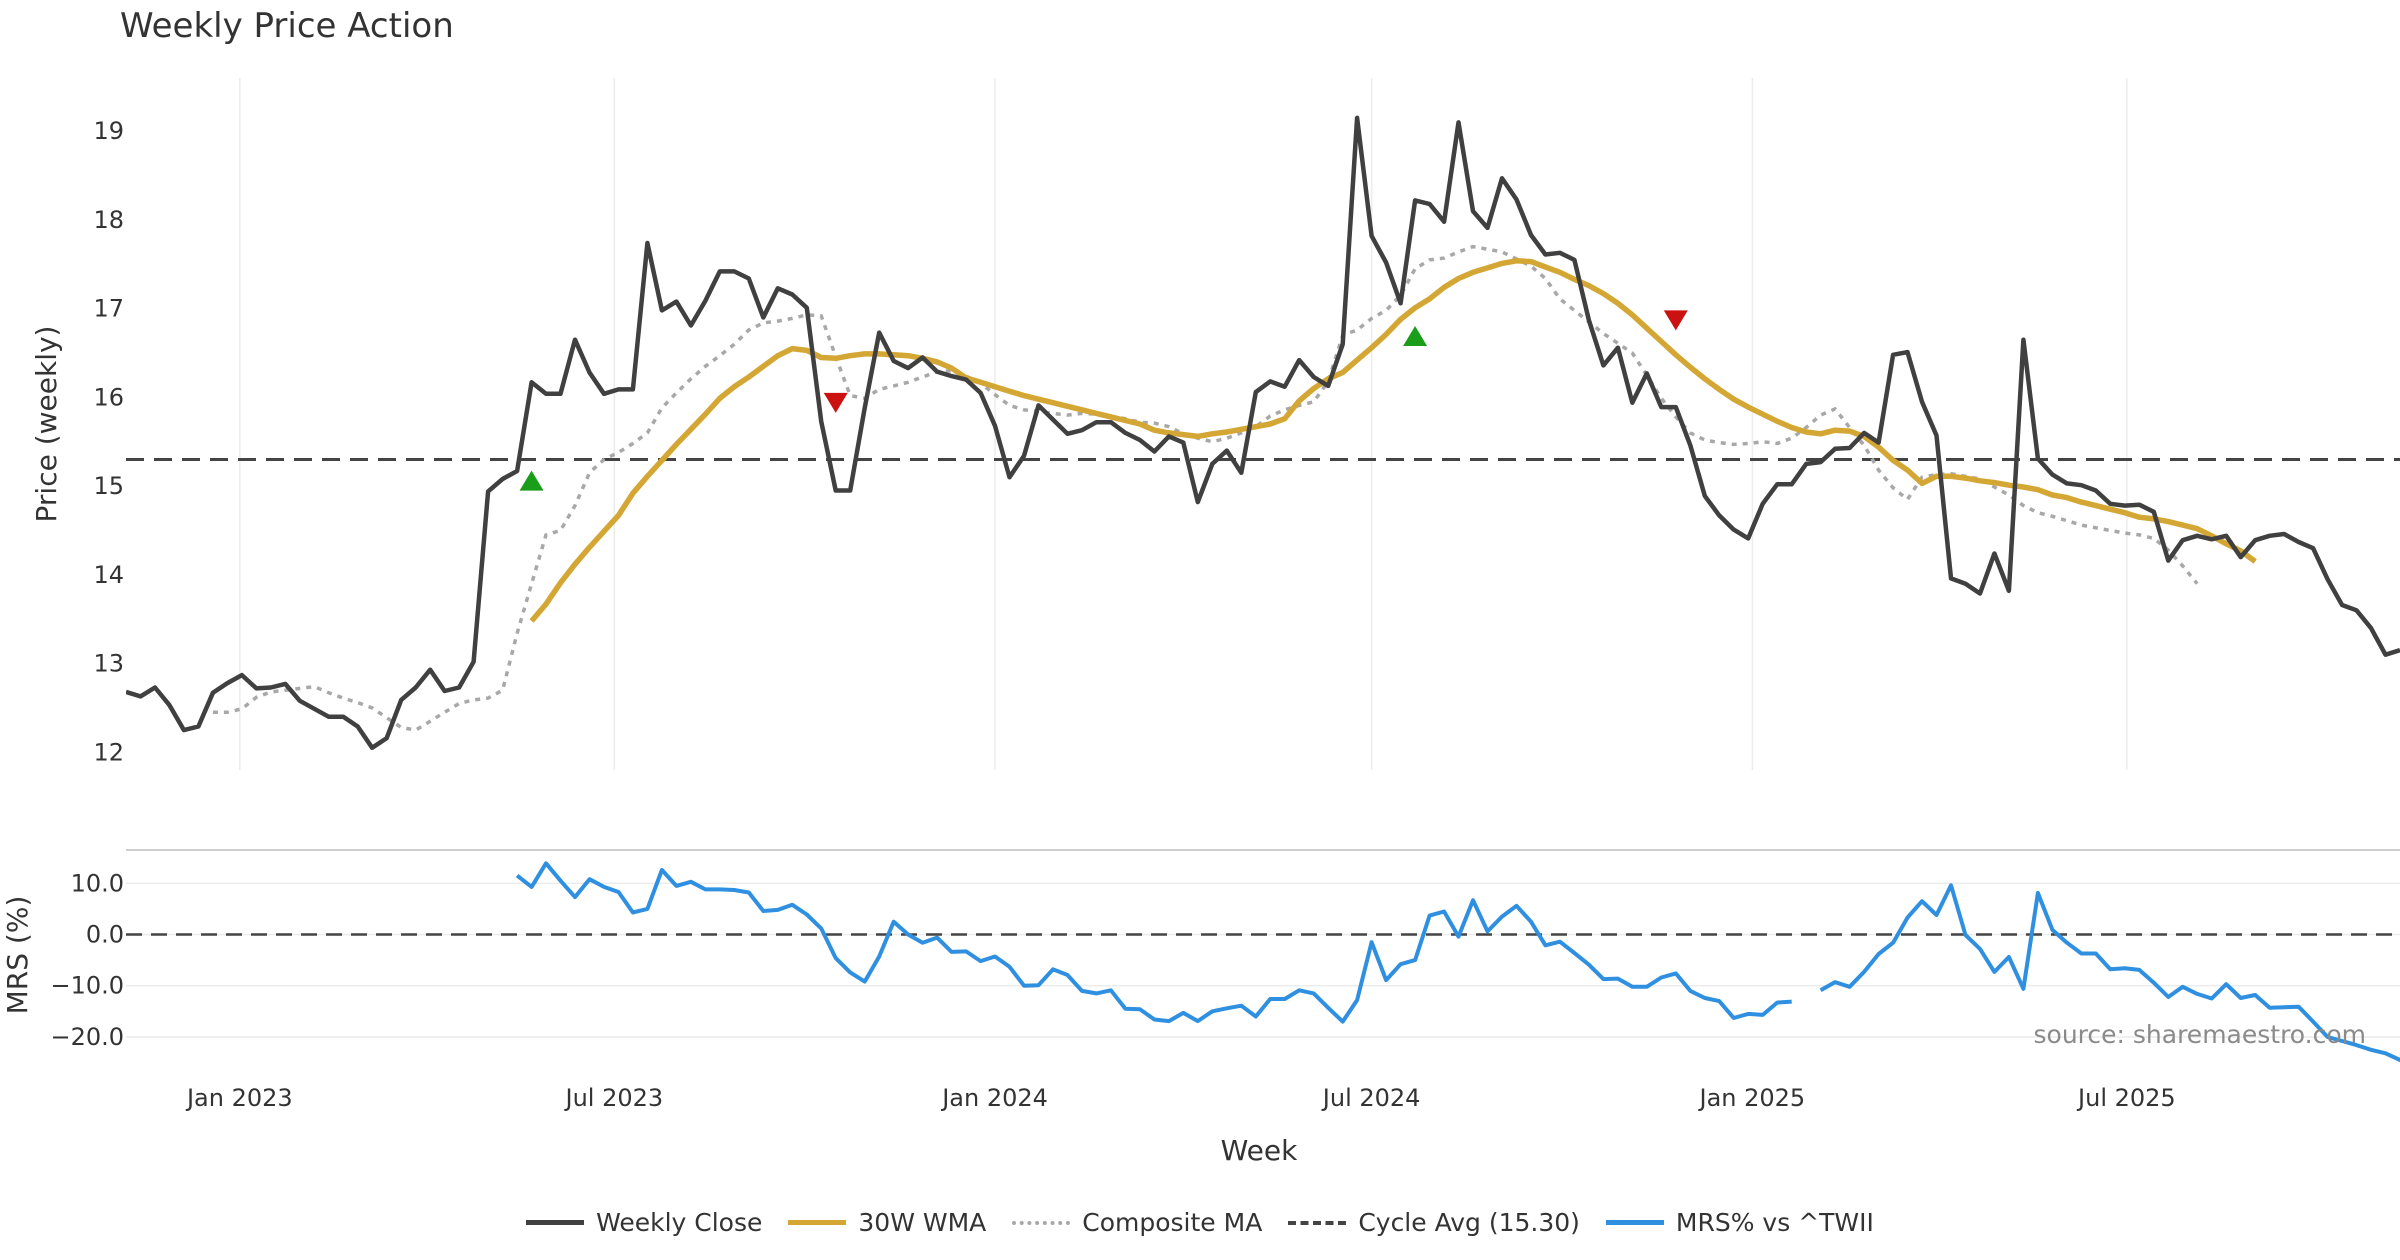 The width and height of the screenshot is (2400, 1260). Describe the element at coordinates (1371, 1098) in the screenshot. I see `x-tick-label: Jul 2024` at that location.